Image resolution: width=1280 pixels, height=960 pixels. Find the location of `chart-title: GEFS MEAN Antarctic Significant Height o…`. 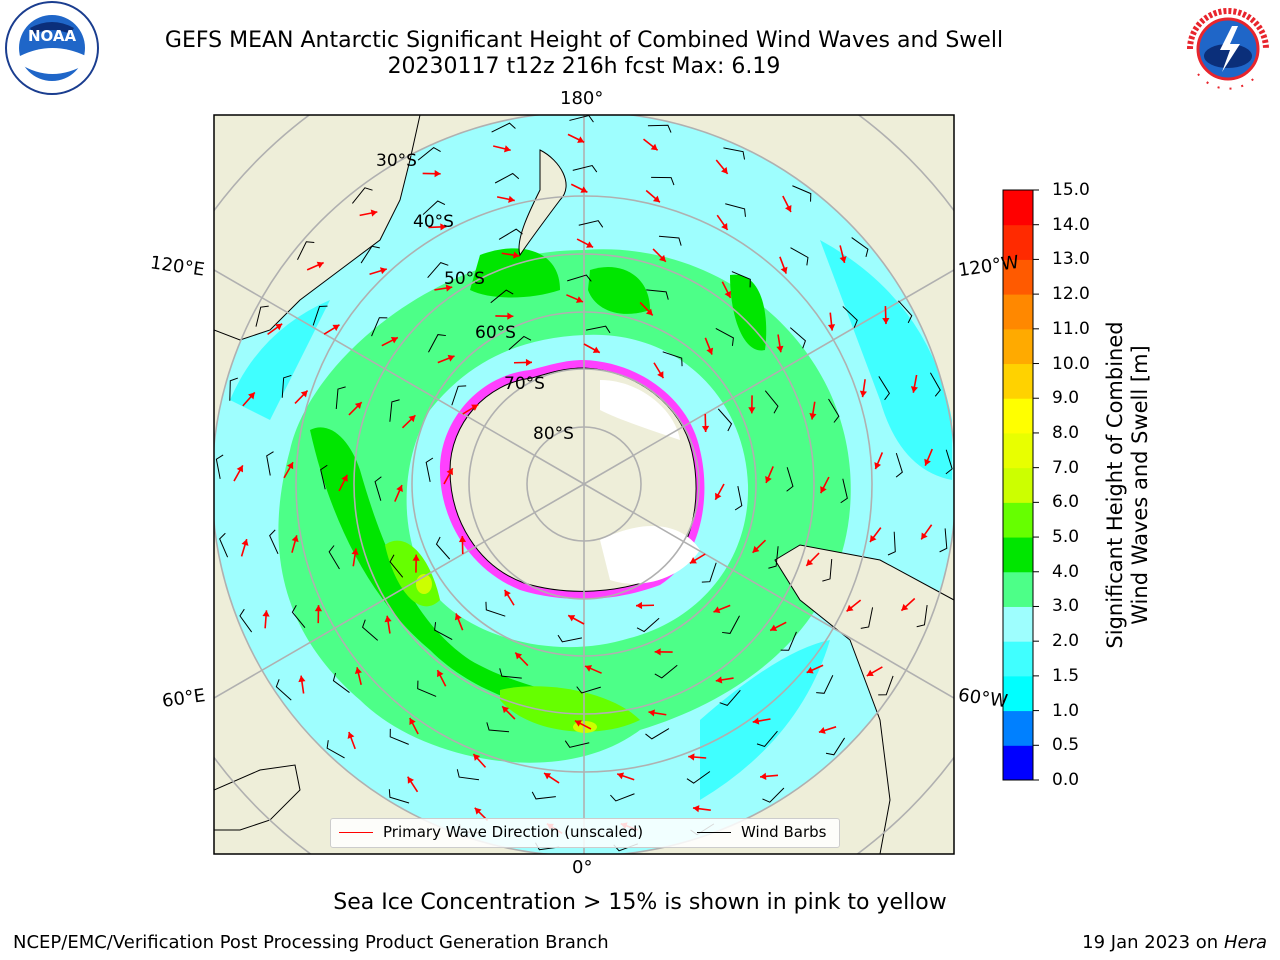

chart-title: GEFS MEAN Antarctic Significant Height o… is located at coordinates (584, 40).